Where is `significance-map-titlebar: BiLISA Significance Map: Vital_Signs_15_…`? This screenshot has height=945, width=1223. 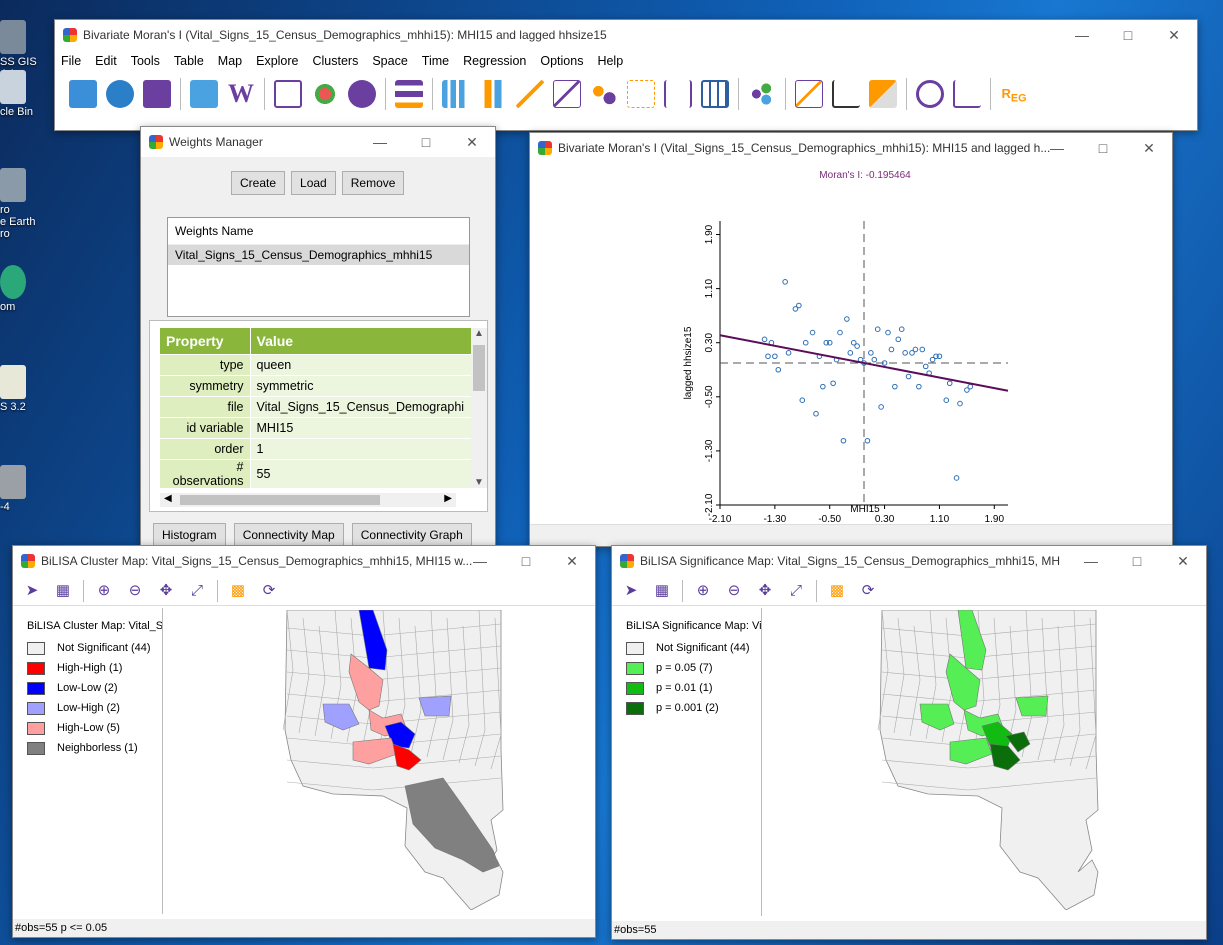
significance-map-titlebar: BiLISA Significance Map: Vital_Signs_15_… is located at coordinates (909, 561).